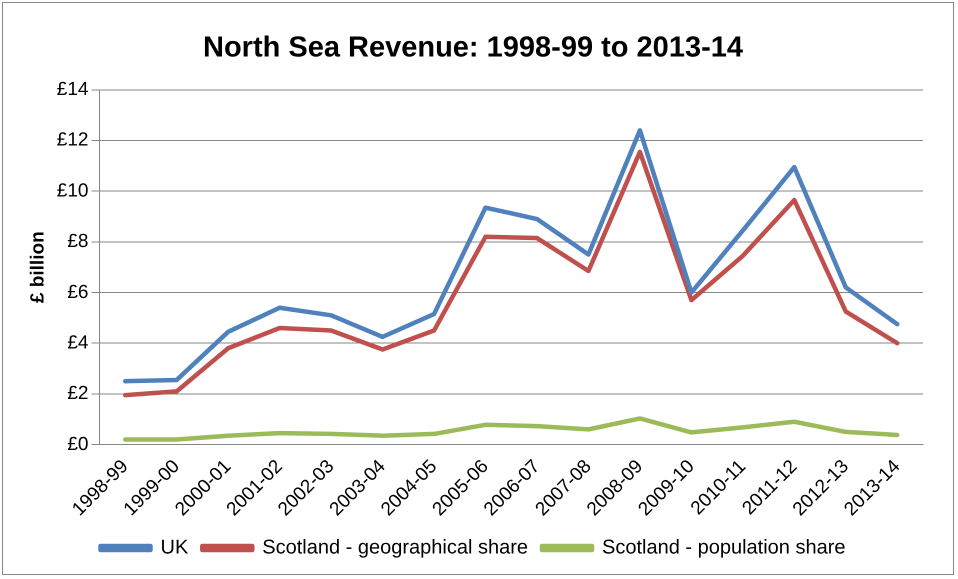 Image resolution: width=958 pixels, height=579 pixels. Describe the element at coordinates (77, 241) in the screenshot. I see `y-tick-label: £8` at that location.